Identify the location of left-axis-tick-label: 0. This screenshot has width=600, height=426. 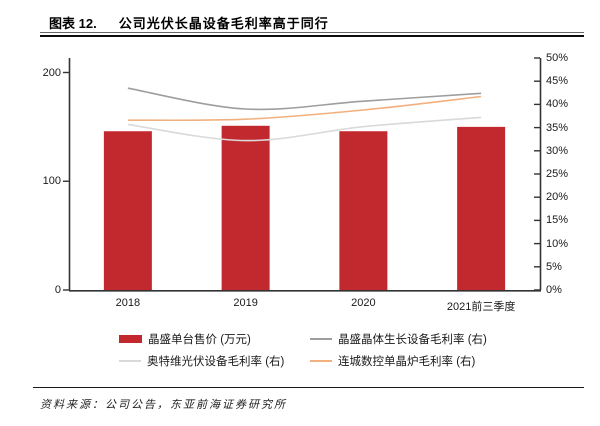
(57, 290).